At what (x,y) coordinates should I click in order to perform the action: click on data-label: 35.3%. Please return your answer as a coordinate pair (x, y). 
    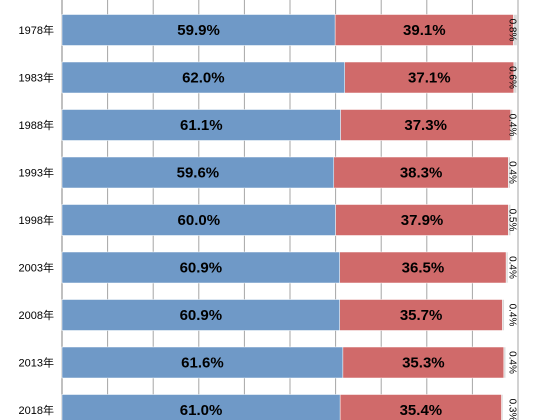
    Looking at the image, I should click on (423, 363).